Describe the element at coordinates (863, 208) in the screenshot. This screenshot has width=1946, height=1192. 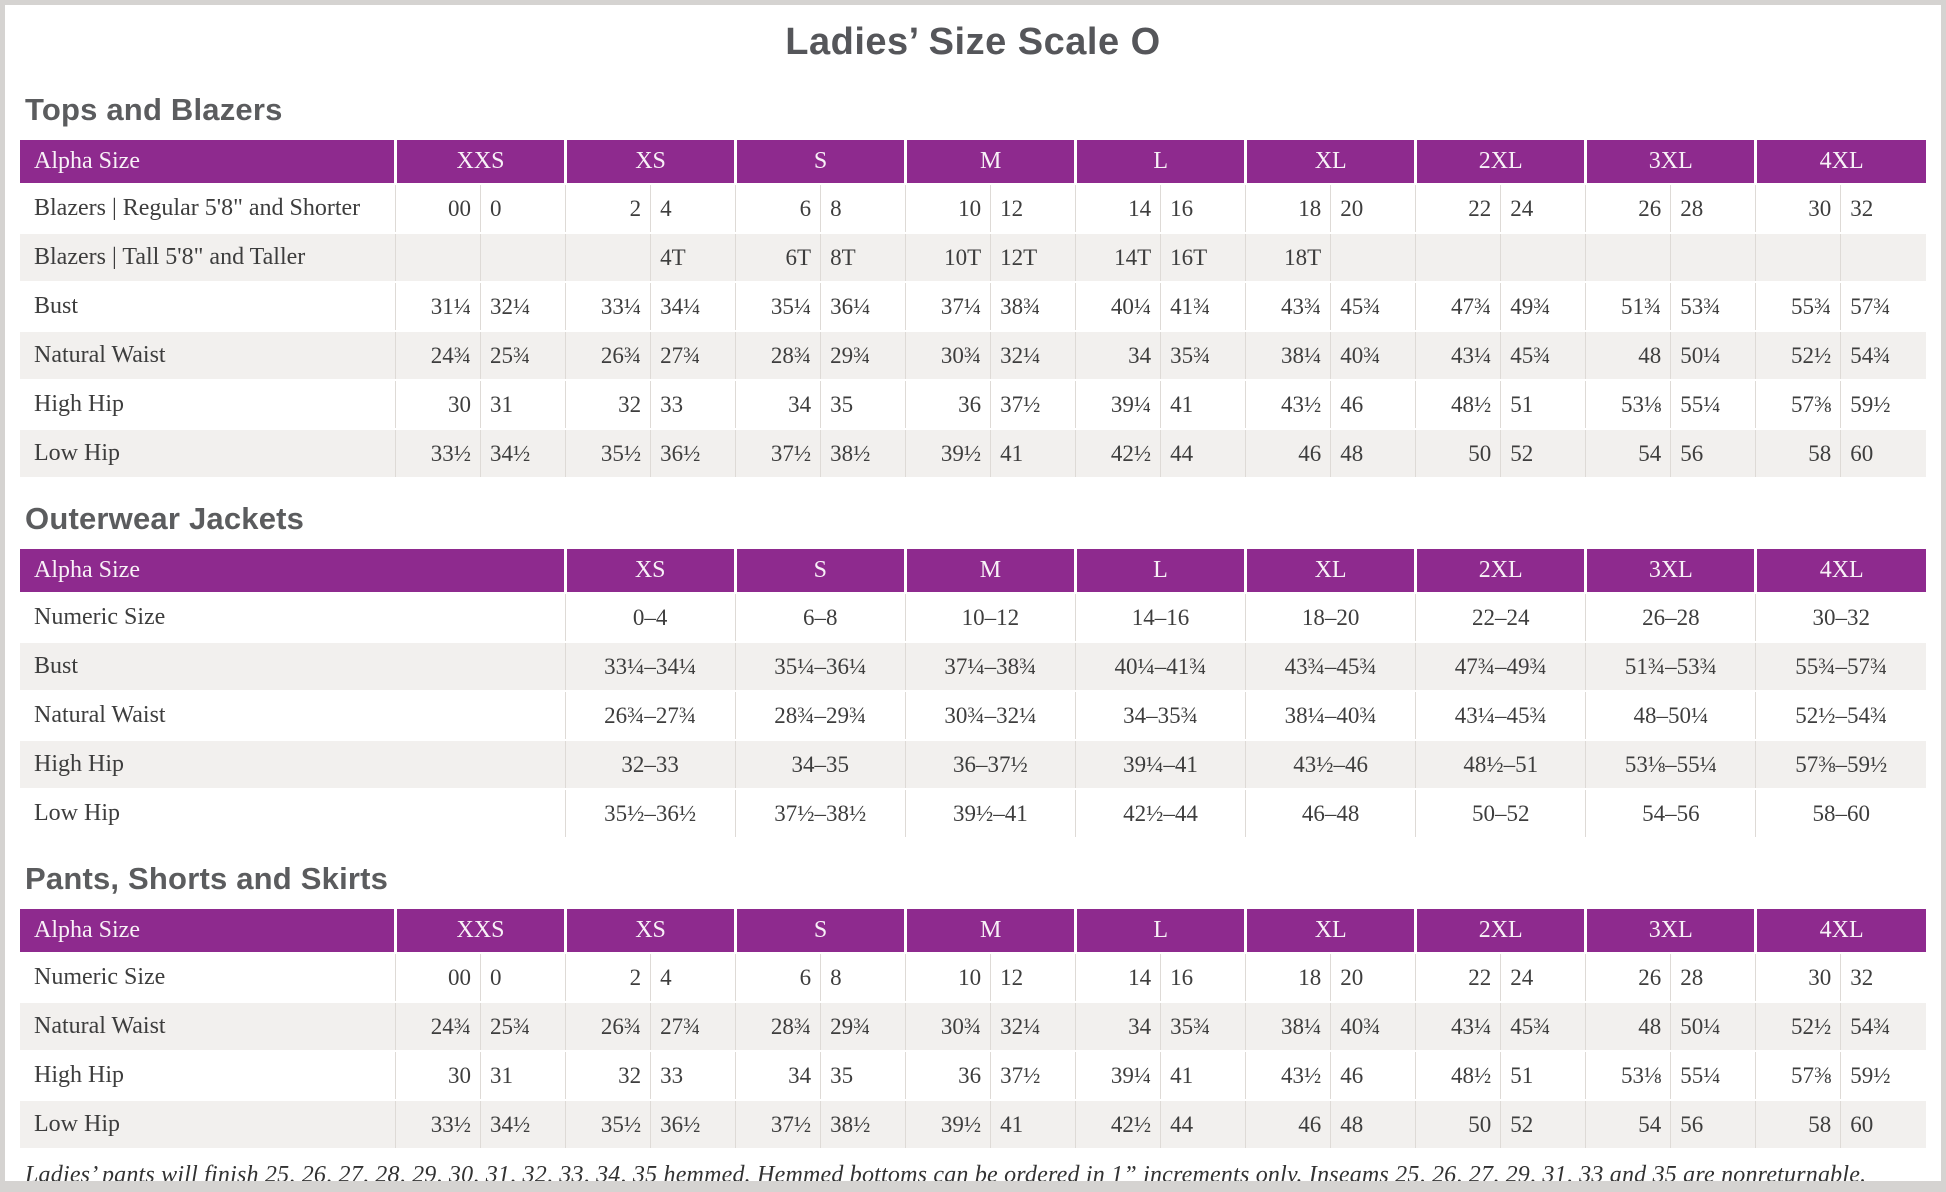
I see `size-value-cell: 8` at that location.